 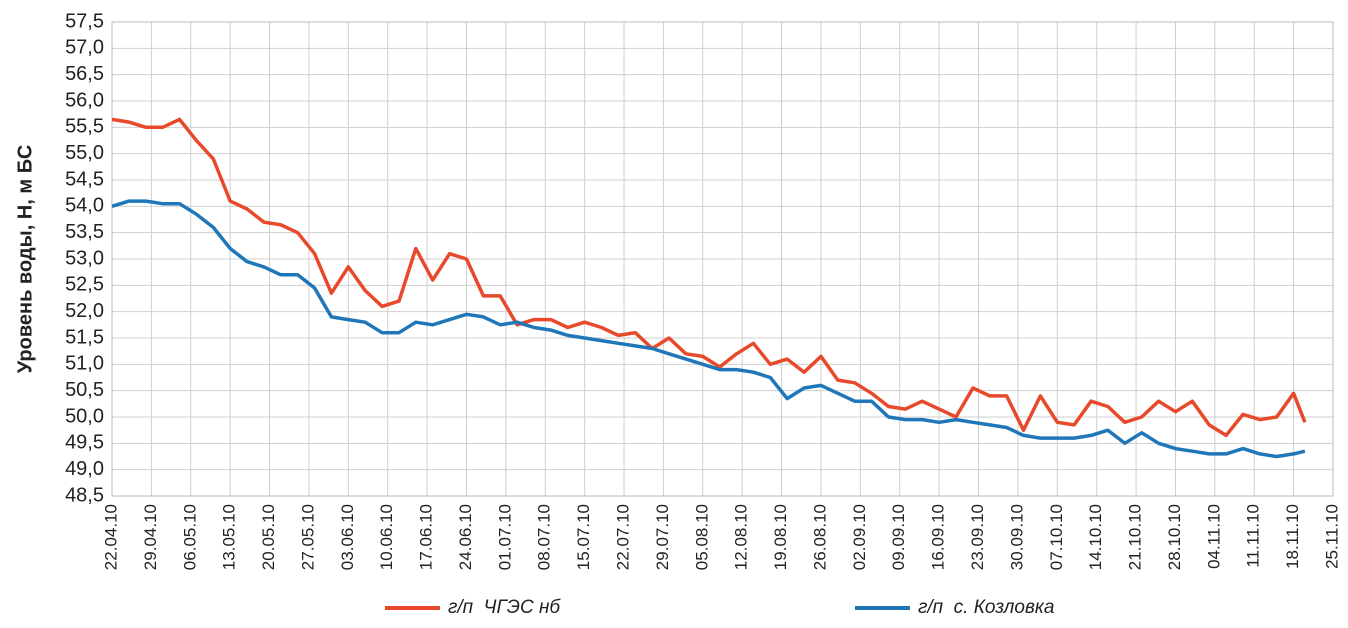 I want to click on x-tick-label: 04.11.10, so click(x=1213, y=536).